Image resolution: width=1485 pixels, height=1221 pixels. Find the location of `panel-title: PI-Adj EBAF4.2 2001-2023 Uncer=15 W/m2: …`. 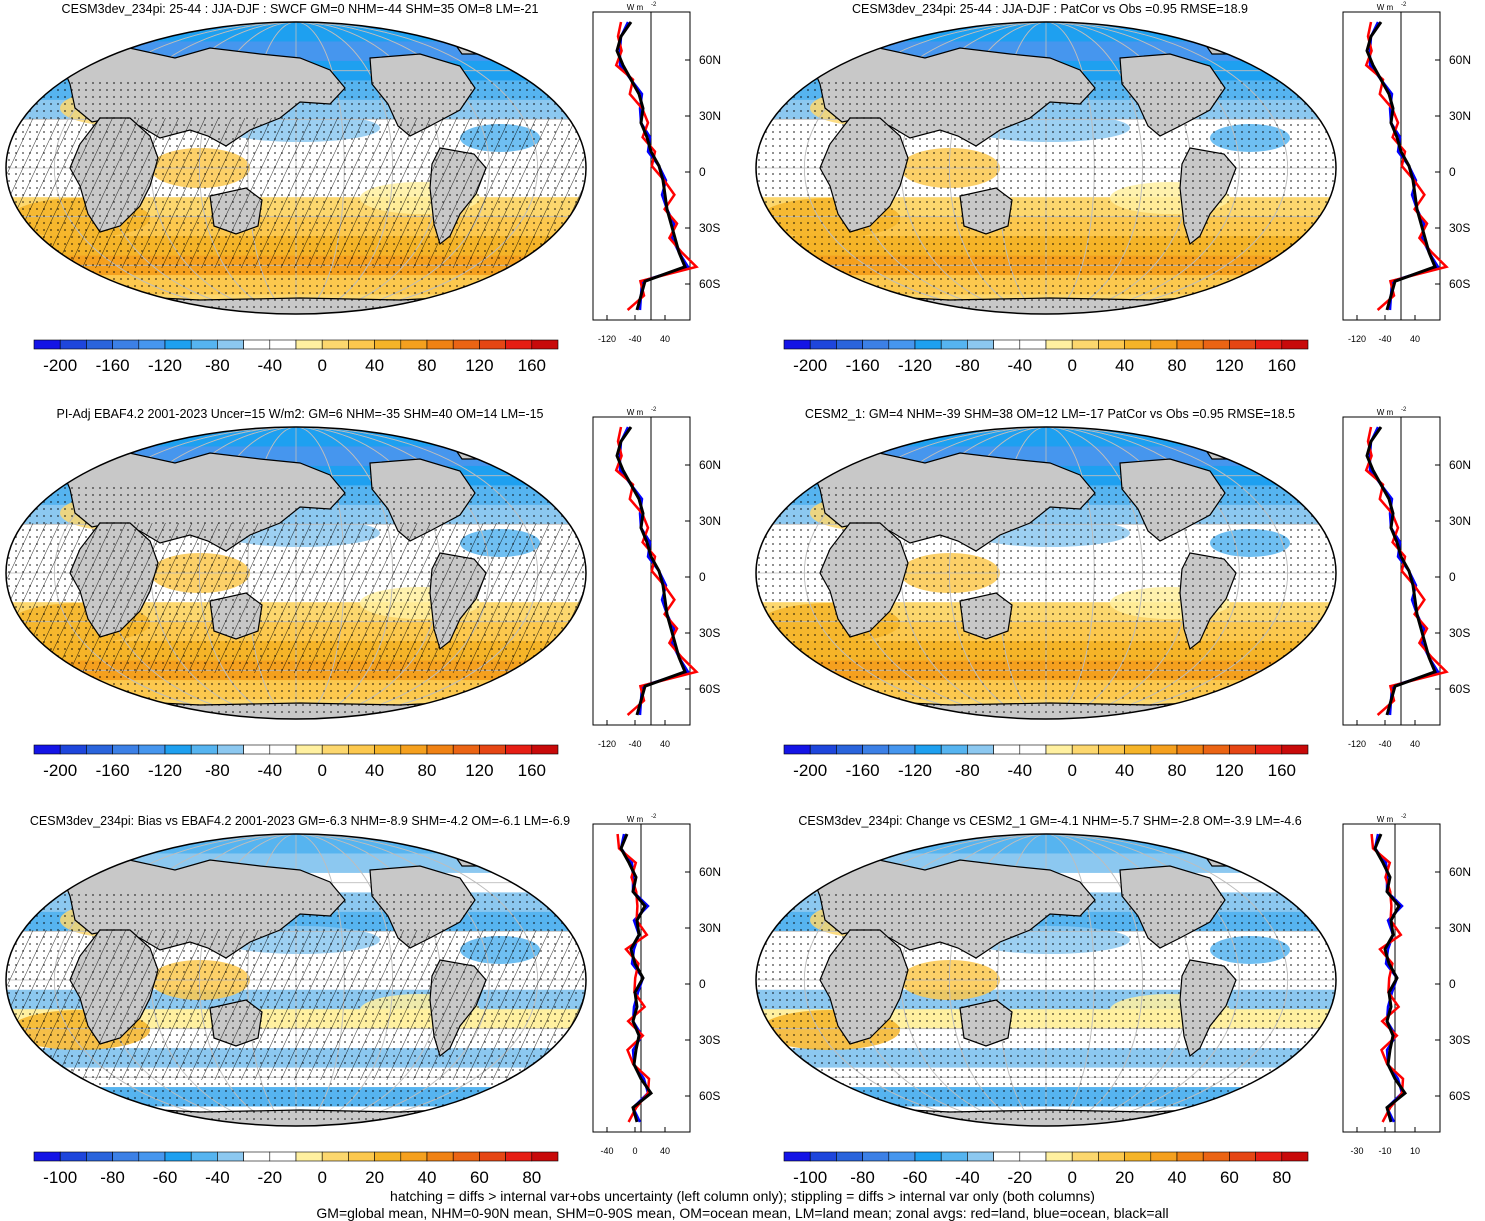

panel-title: PI-Adj EBAF4.2 2001-2023 Uncer=15 W/m2: … is located at coordinates (300, 414).